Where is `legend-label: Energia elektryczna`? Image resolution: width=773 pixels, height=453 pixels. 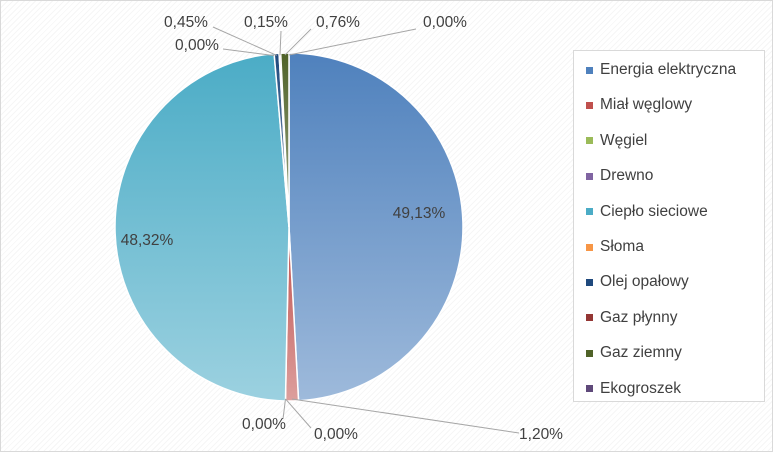
legend-label: Energia elektryczna is located at coordinates (668, 69).